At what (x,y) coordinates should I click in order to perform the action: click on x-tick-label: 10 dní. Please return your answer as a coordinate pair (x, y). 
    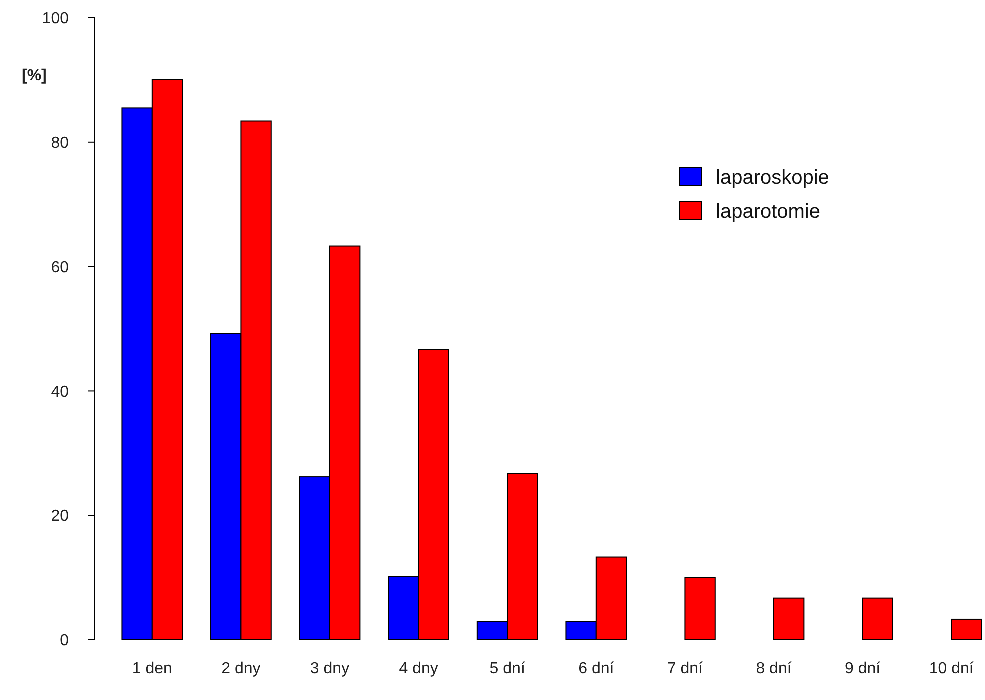
    Looking at the image, I should click on (951, 669).